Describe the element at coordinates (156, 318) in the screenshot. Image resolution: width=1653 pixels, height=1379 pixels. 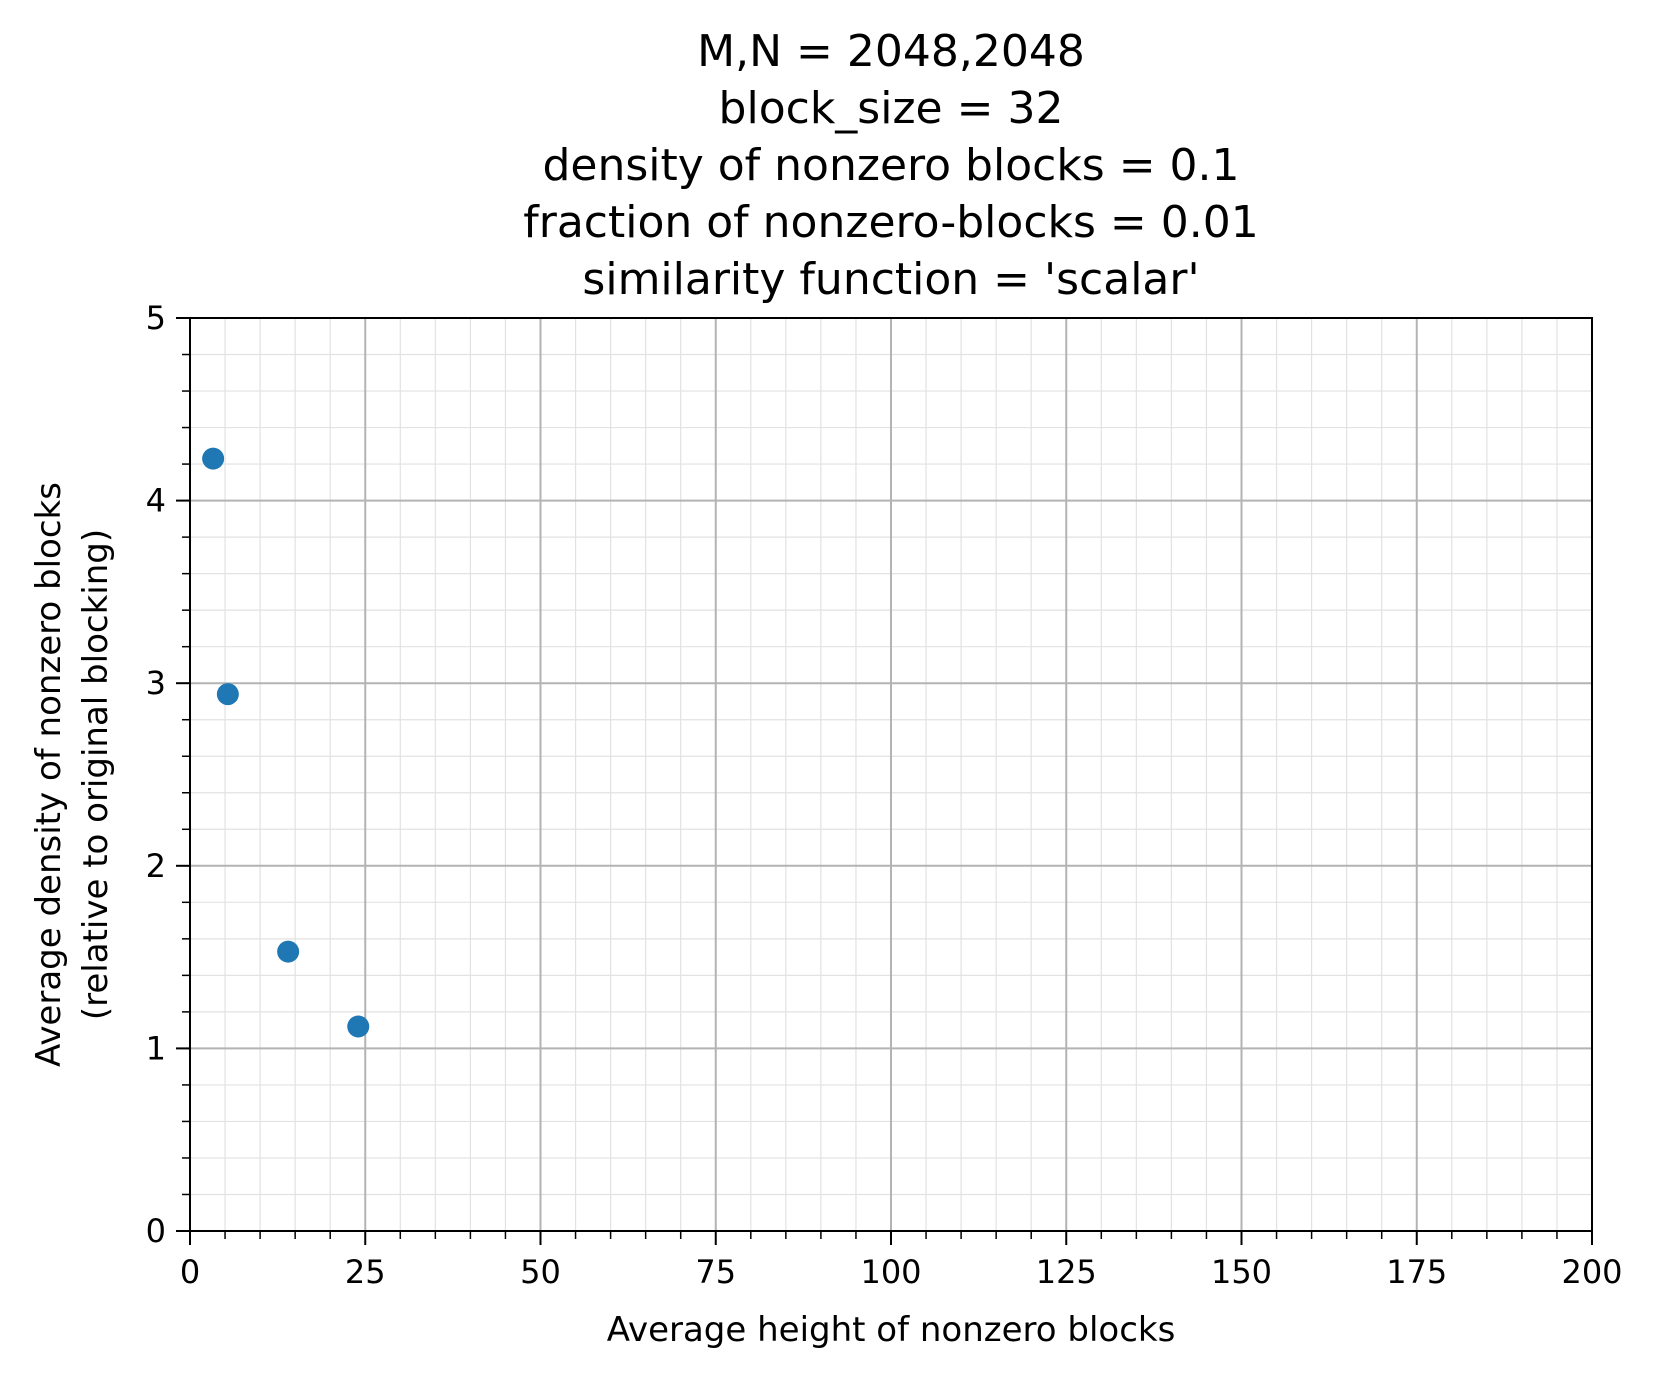
I see `y-tick-label: 5` at that location.